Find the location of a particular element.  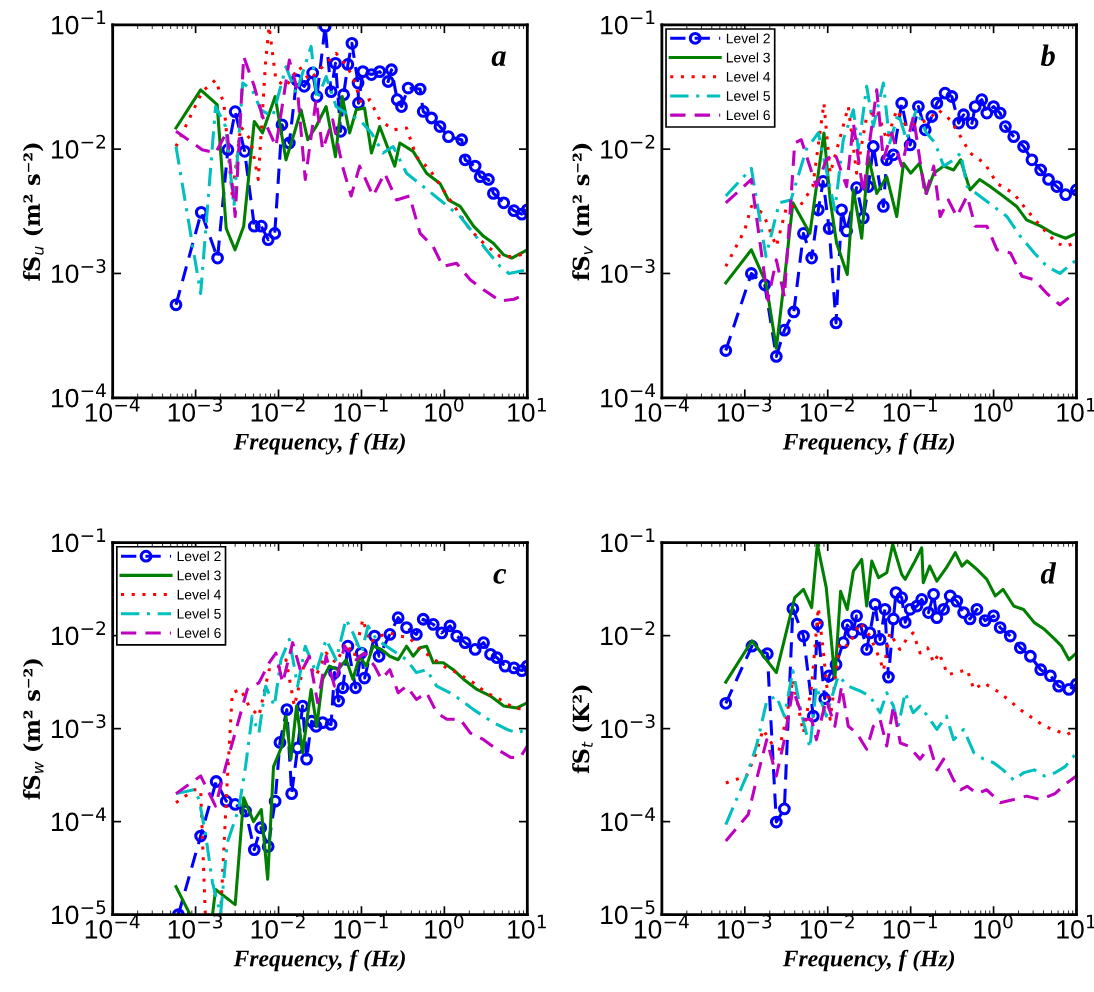

annotation: c is located at coordinates (500, 576).